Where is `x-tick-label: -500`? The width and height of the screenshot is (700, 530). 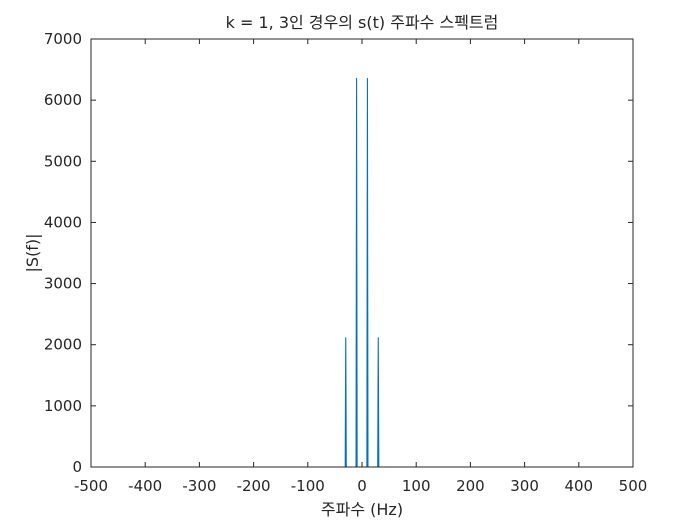
x-tick-label: -500 is located at coordinates (91, 486).